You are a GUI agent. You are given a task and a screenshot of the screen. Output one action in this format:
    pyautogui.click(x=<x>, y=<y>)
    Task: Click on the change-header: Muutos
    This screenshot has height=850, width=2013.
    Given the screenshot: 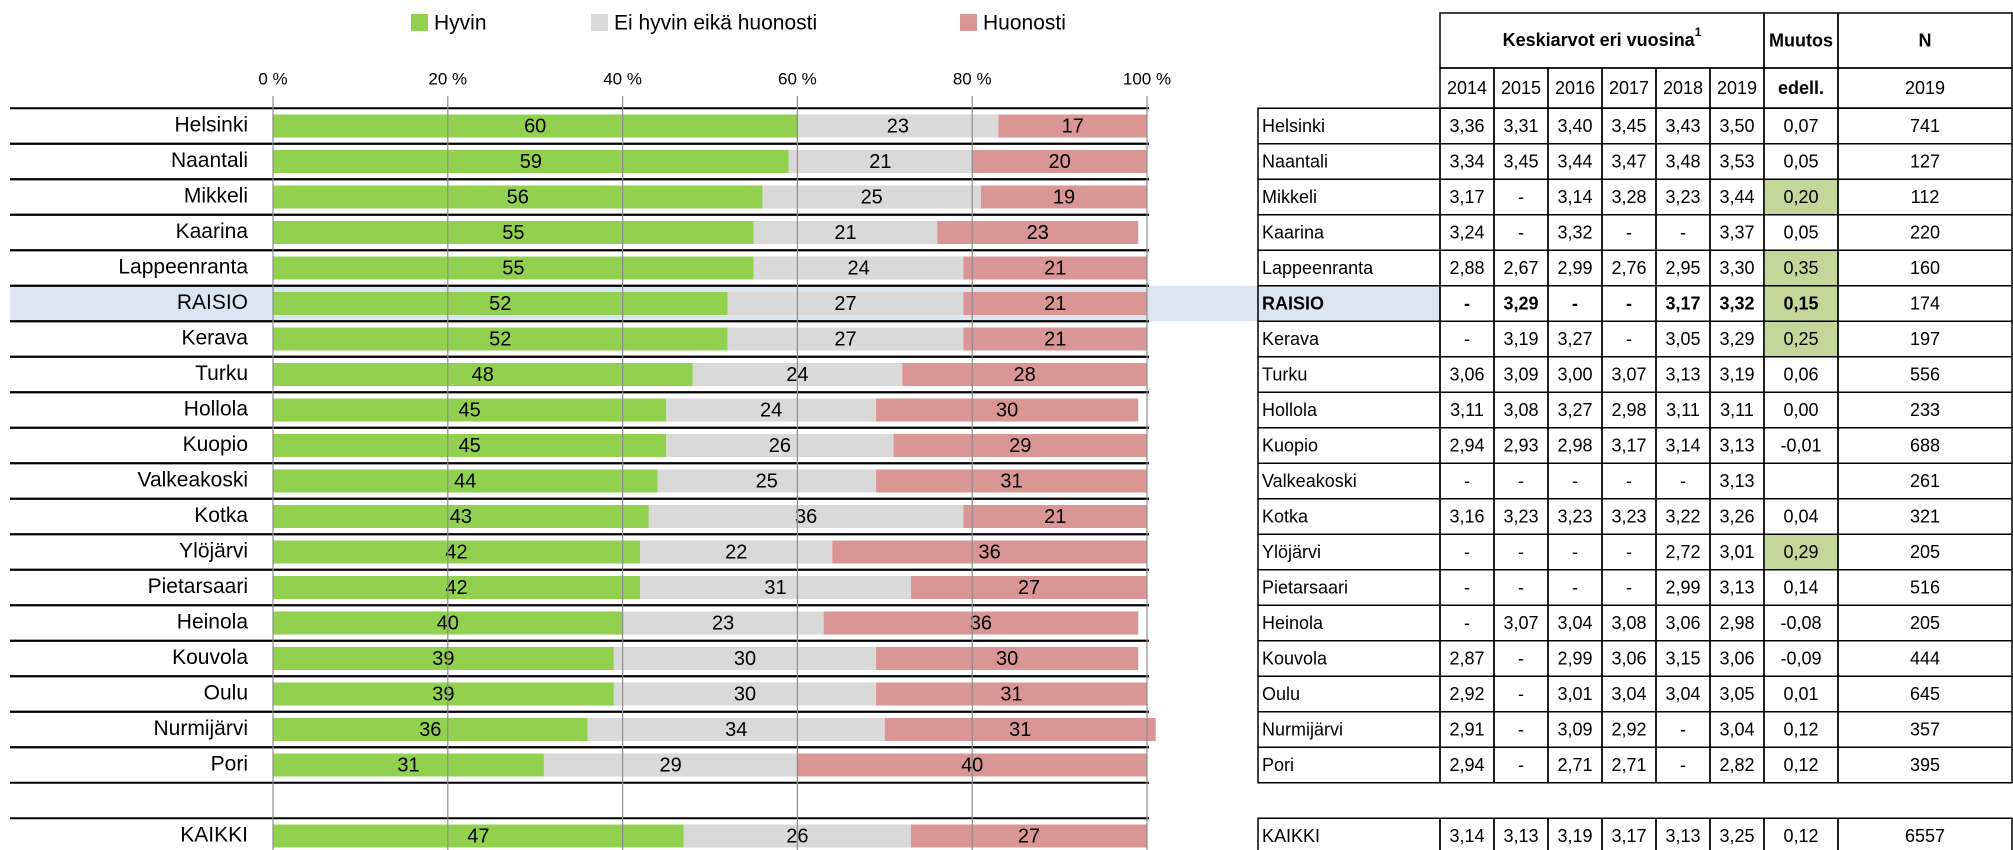 What is the action you would take?
    pyautogui.click(x=1801, y=40)
    